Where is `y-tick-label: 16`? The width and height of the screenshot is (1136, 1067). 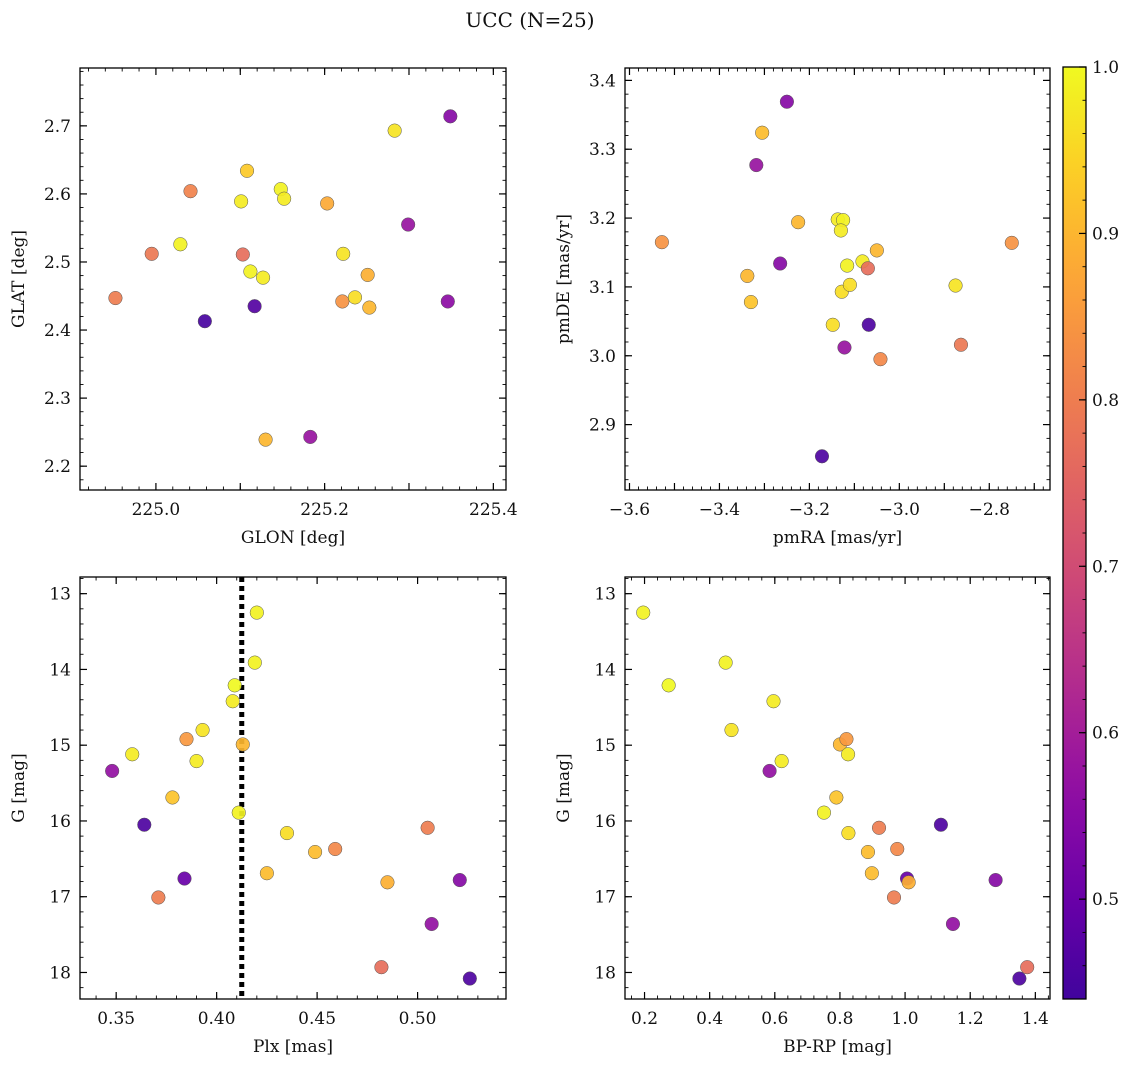 y-tick-label: 16 is located at coordinates (60, 822).